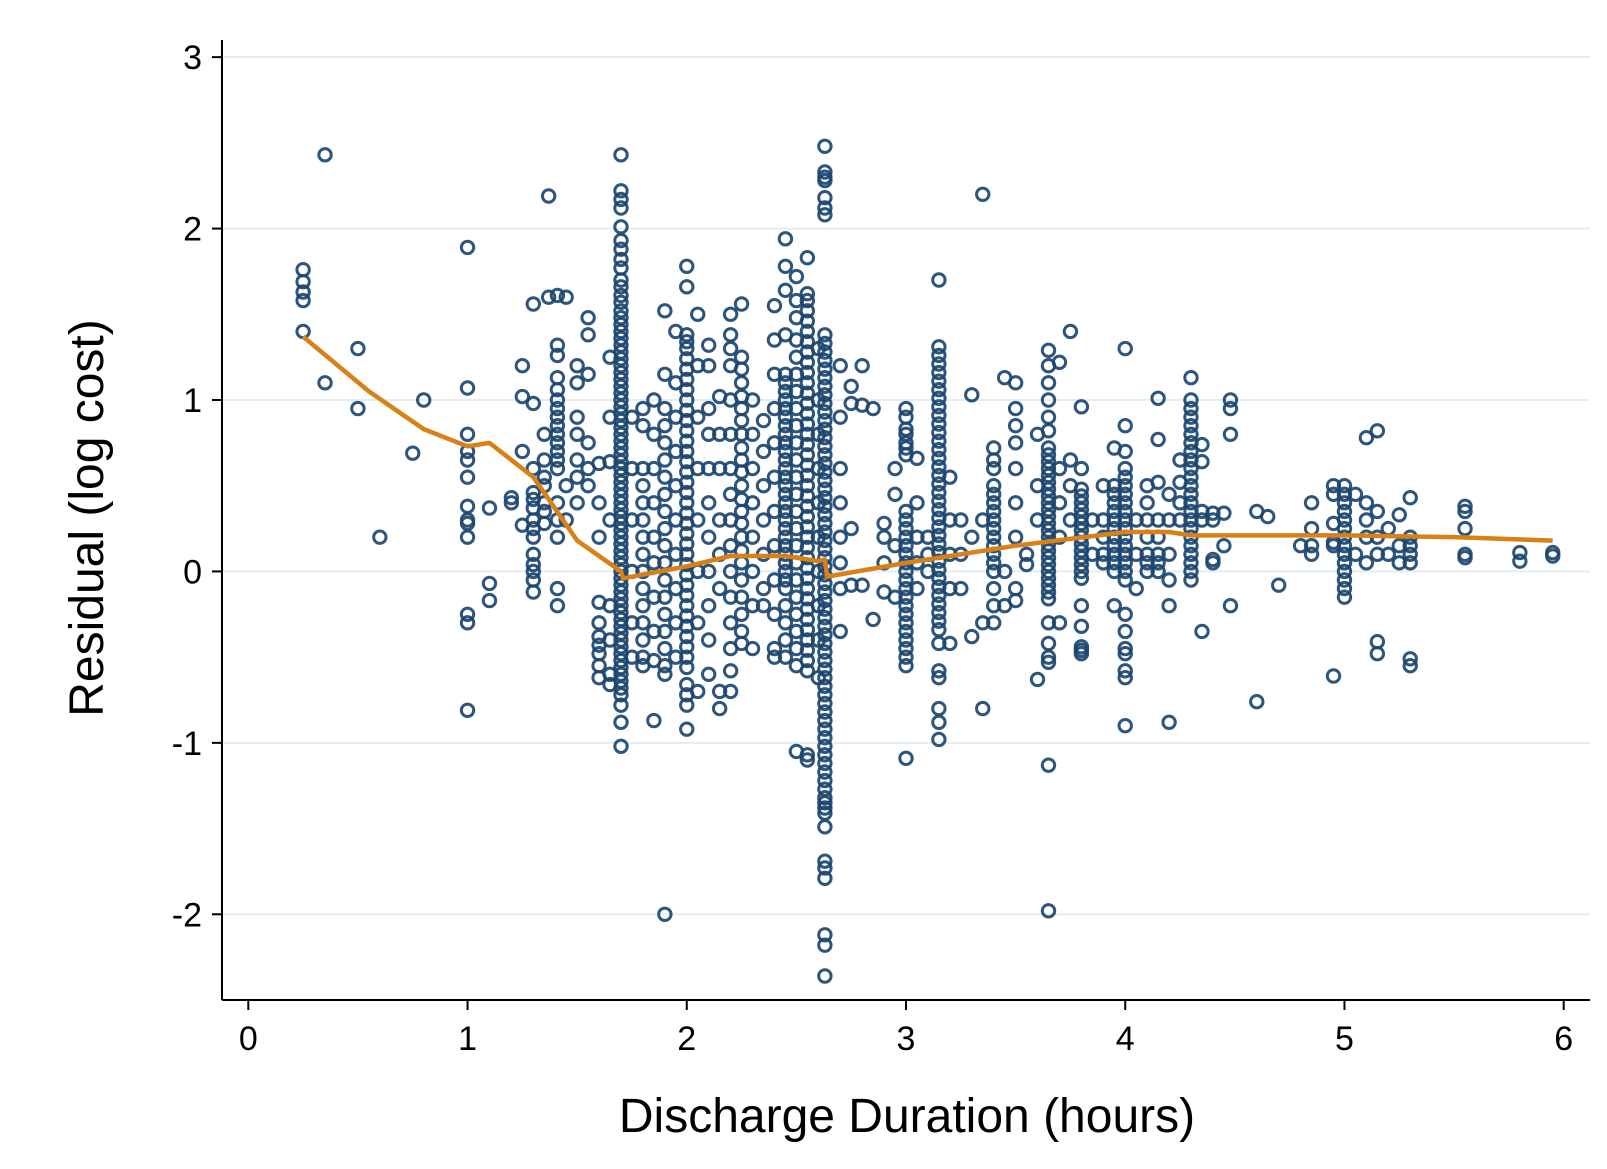  I want to click on x-tick-label: 1, so click(467, 1039).